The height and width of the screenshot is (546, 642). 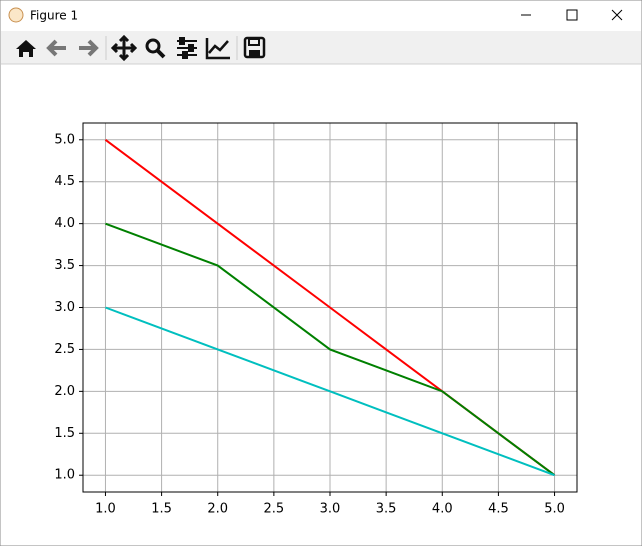 I want to click on toolbar, so click(x=321, y=47).